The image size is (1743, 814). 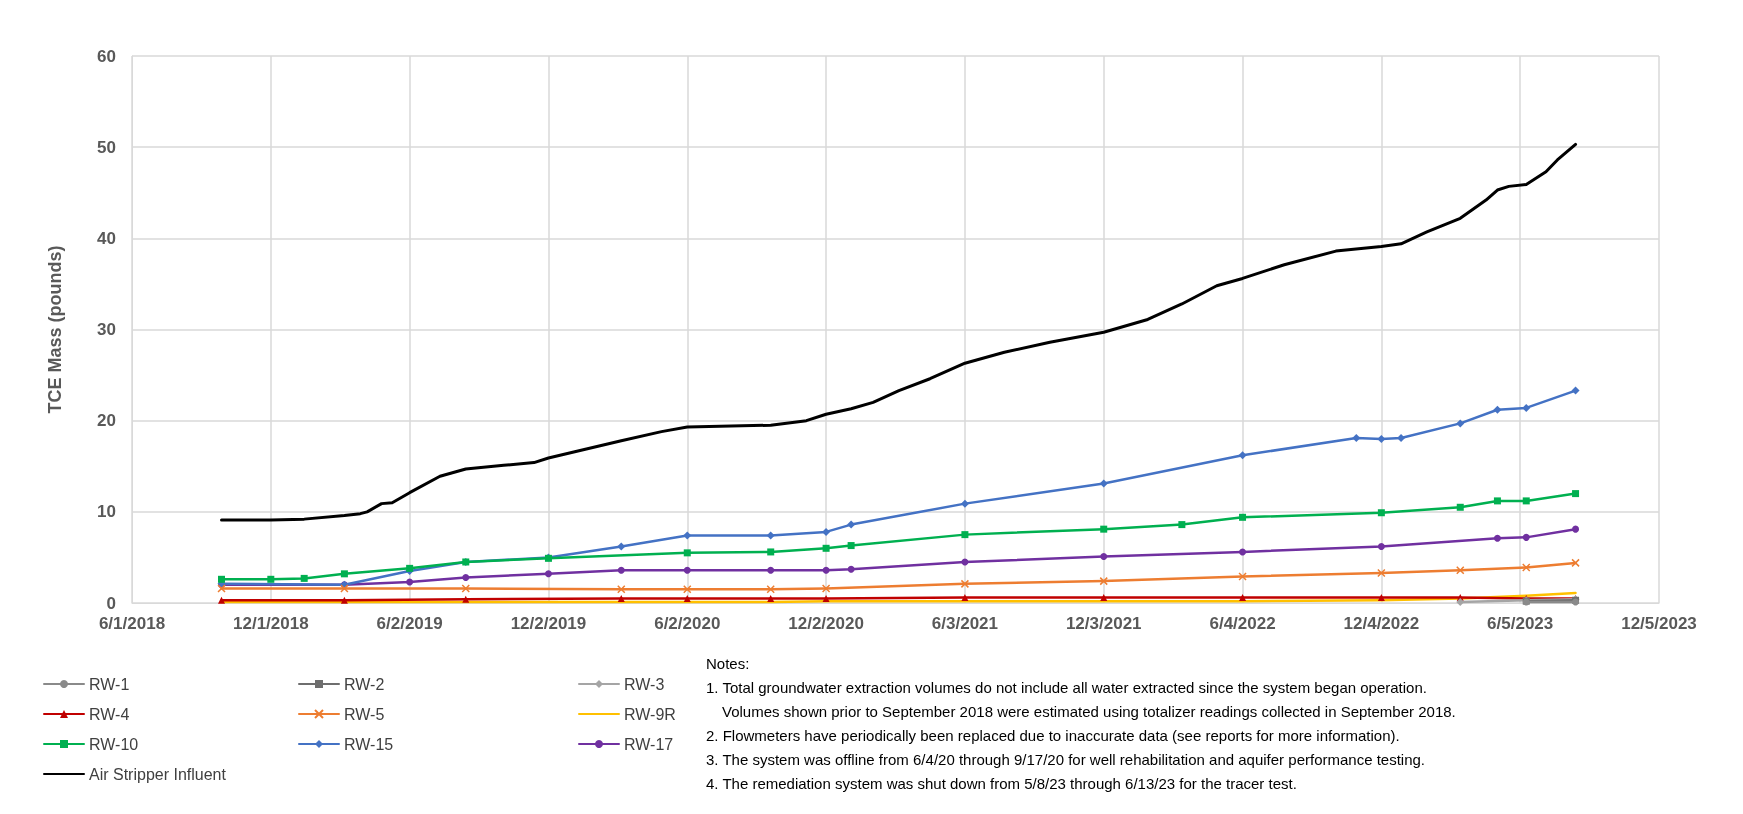 What do you see at coordinates (1089, 711) in the screenshot?
I see `text: Volumes shown prior to September 2018 were estimated using totalizer readings collected in September 2018.` at bounding box center [1089, 711].